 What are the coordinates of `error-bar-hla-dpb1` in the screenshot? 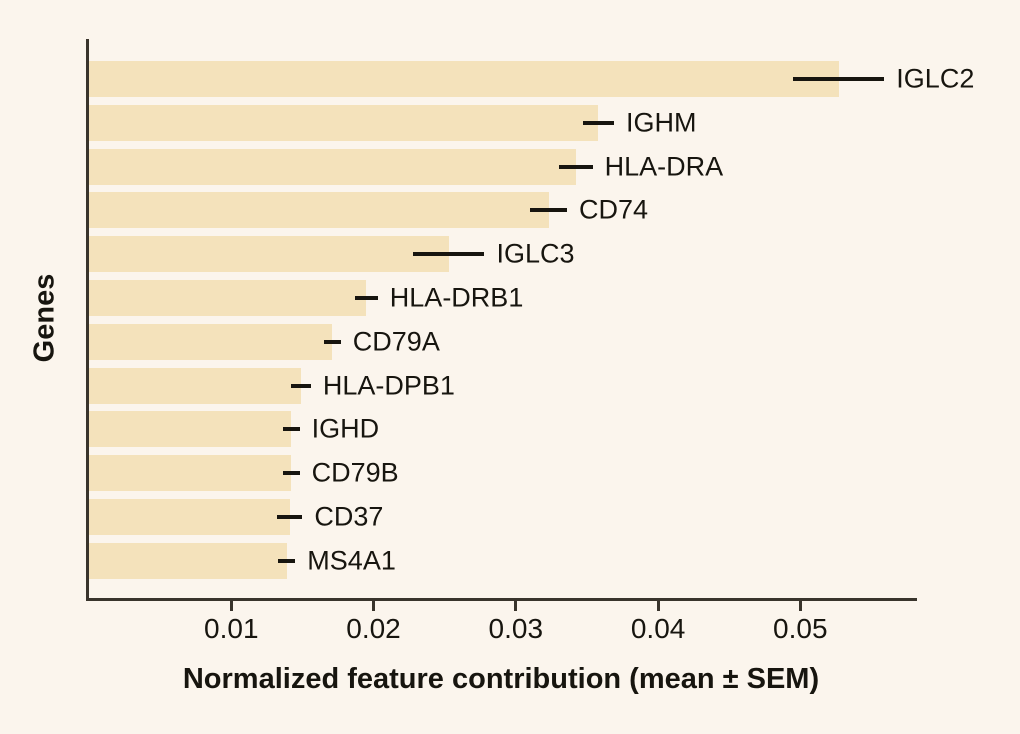 It's located at (301, 385).